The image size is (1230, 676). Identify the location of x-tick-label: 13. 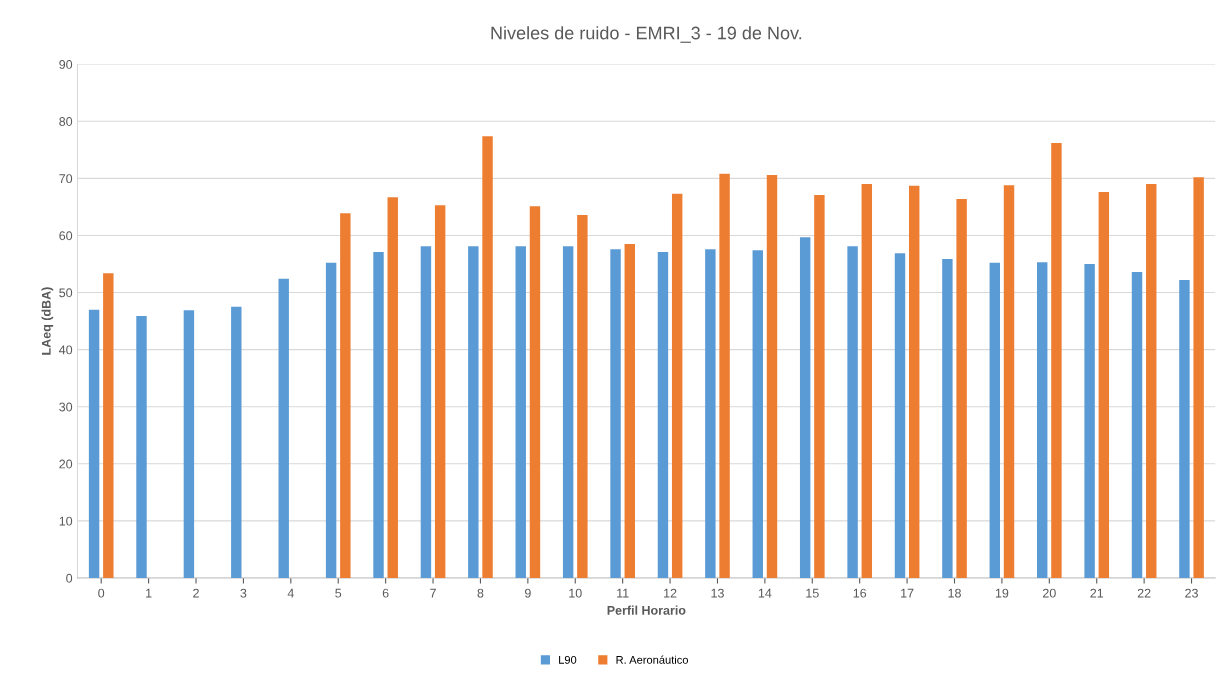
(717, 593).